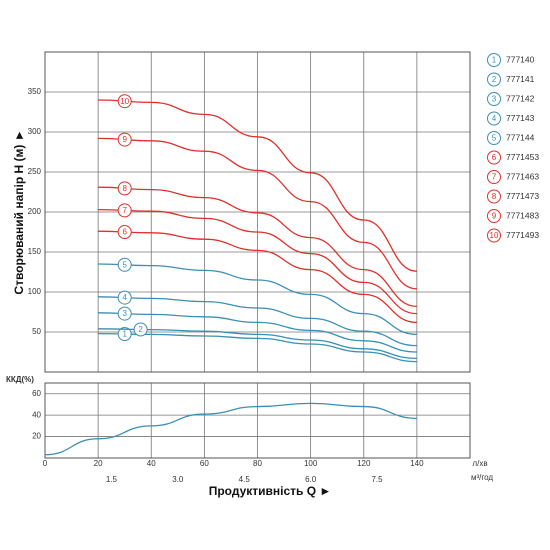 The height and width of the screenshot is (550, 550). I want to click on x-tick-label: 100, so click(311, 463).